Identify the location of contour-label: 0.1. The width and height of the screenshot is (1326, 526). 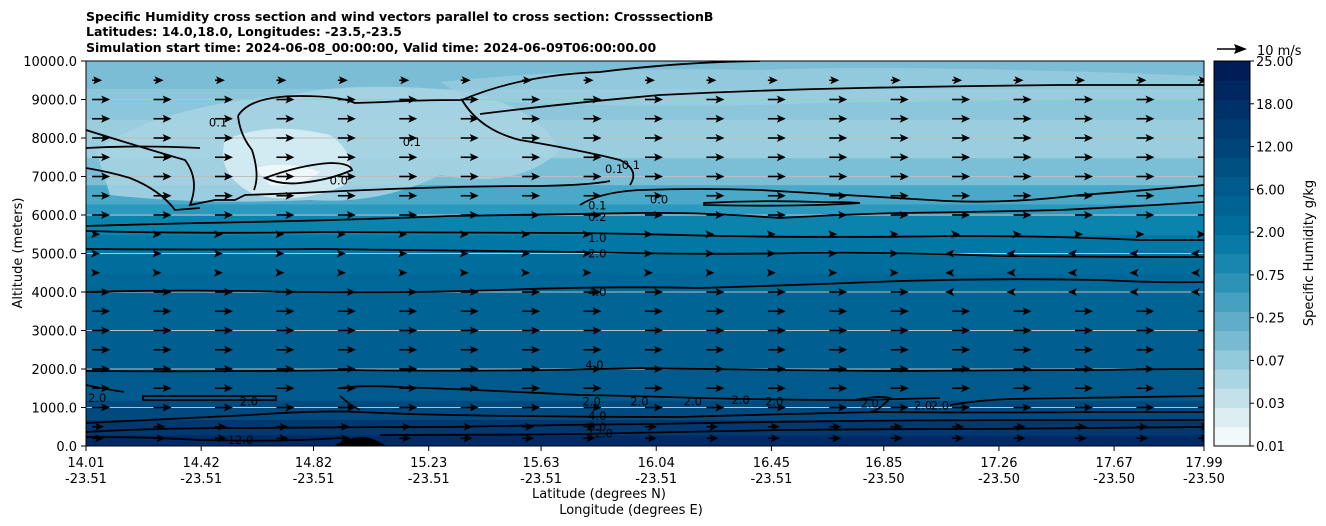
(412, 142).